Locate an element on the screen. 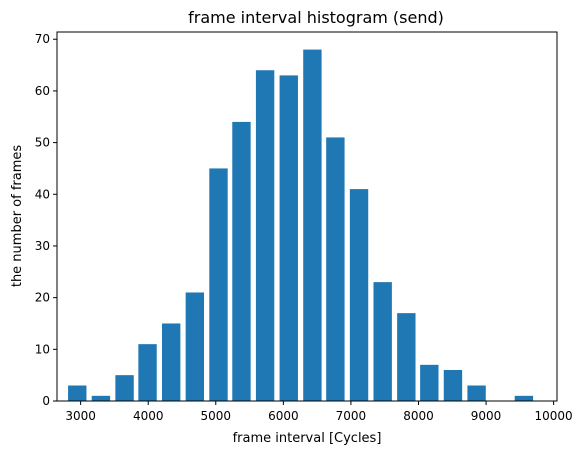 This screenshot has width=580, height=455. x-tick-label: 6000 is located at coordinates (283, 416).